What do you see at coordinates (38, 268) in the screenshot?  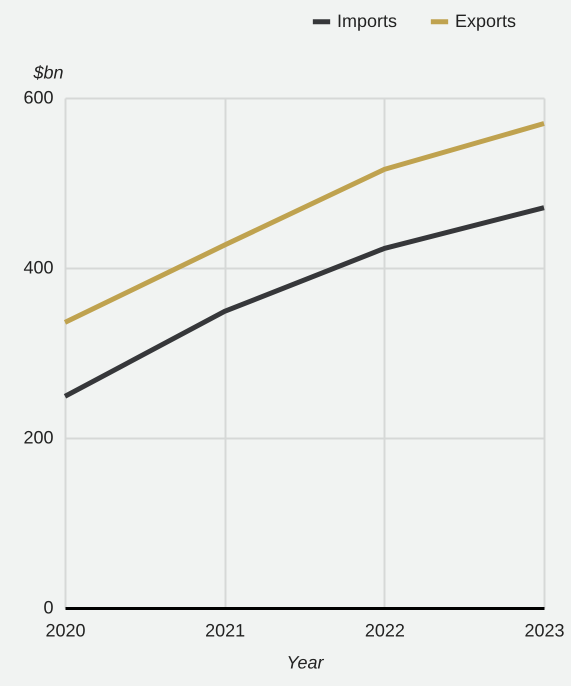 I see `y-tick-label: 400` at bounding box center [38, 268].